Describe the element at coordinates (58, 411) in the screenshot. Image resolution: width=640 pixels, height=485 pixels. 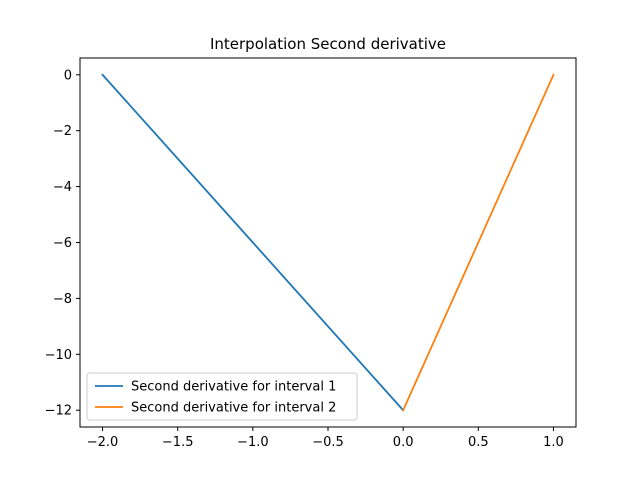
I see `y-tick-label: −12` at that location.